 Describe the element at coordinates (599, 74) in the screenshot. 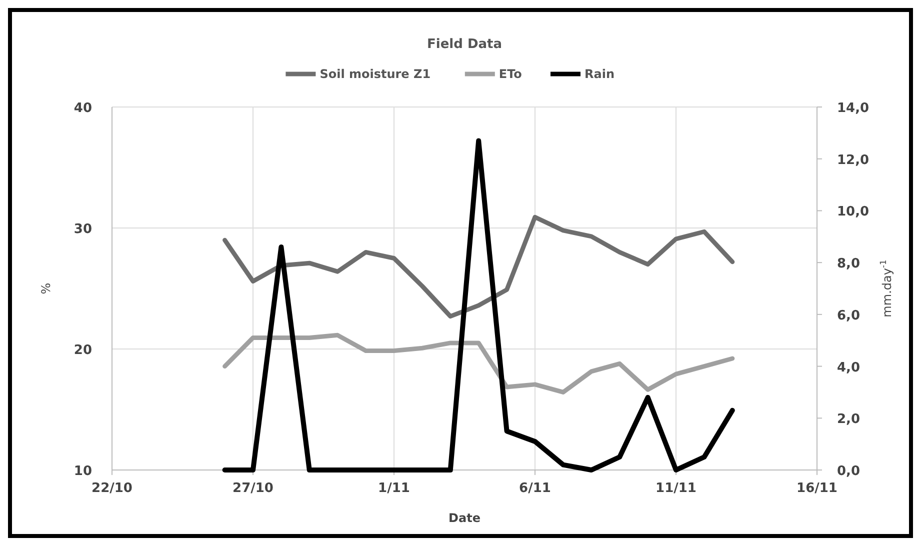

I see `legend-label: Rain` at that location.